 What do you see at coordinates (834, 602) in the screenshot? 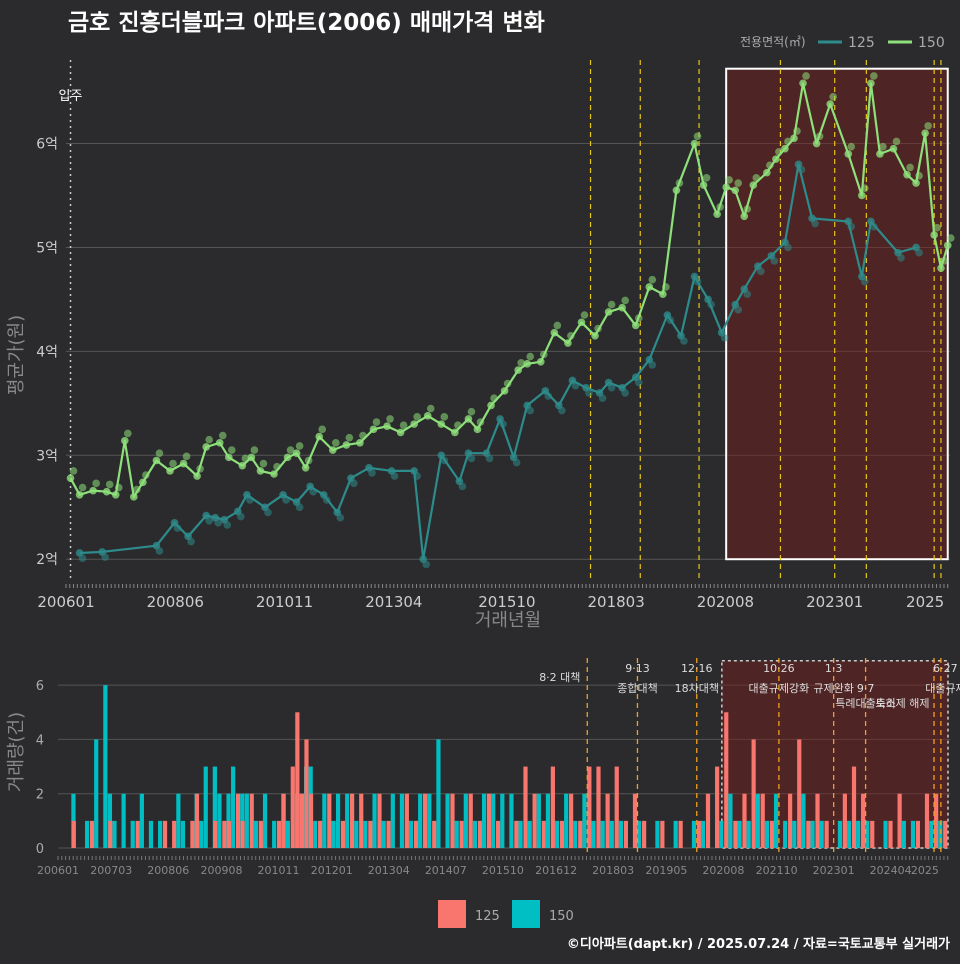
I see `price-x-tick-label: 202301` at bounding box center [834, 602].